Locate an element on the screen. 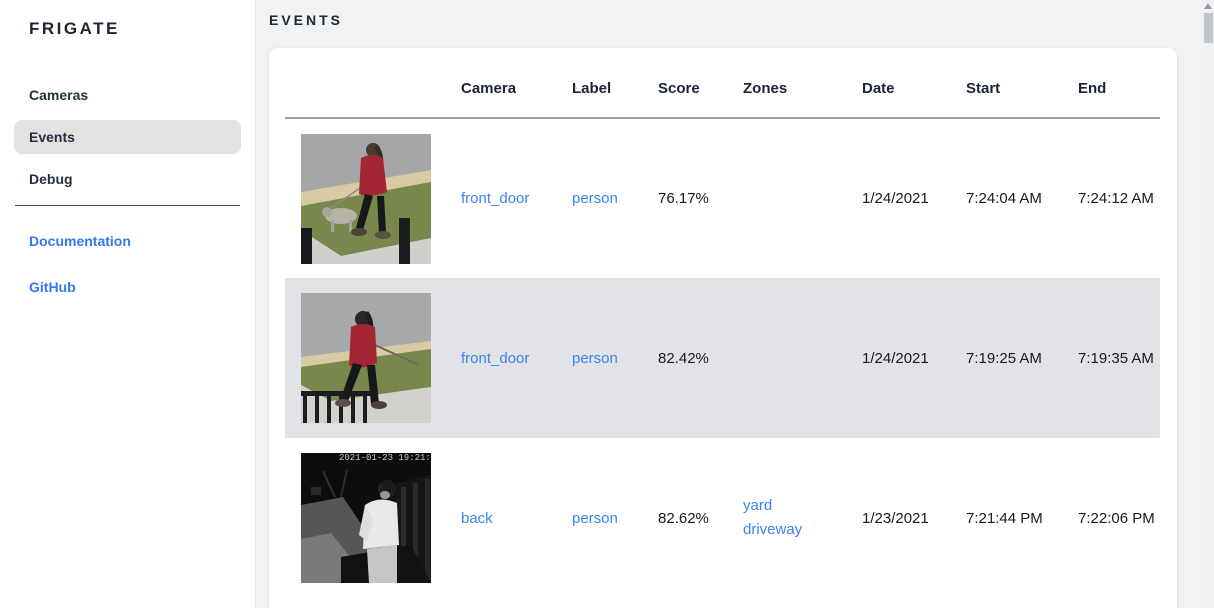 Image resolution: width=1214 pixels, height=608 pixels. event-end-cell: 7:19:35 AM is located at coordinates (1119, 358).